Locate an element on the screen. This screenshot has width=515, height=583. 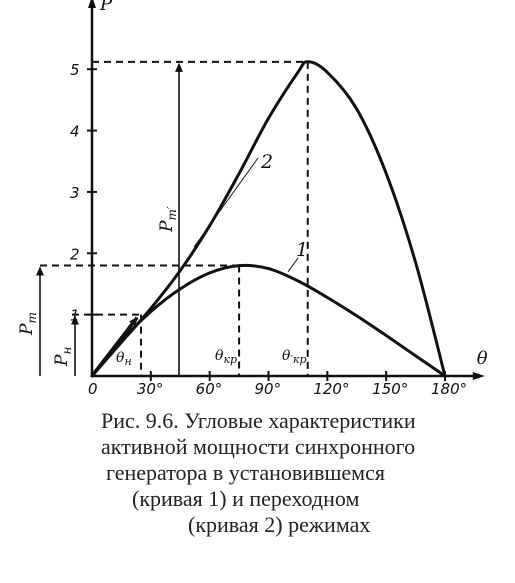
x-tick-label-180: 180° is located at coordinates (449, 389).